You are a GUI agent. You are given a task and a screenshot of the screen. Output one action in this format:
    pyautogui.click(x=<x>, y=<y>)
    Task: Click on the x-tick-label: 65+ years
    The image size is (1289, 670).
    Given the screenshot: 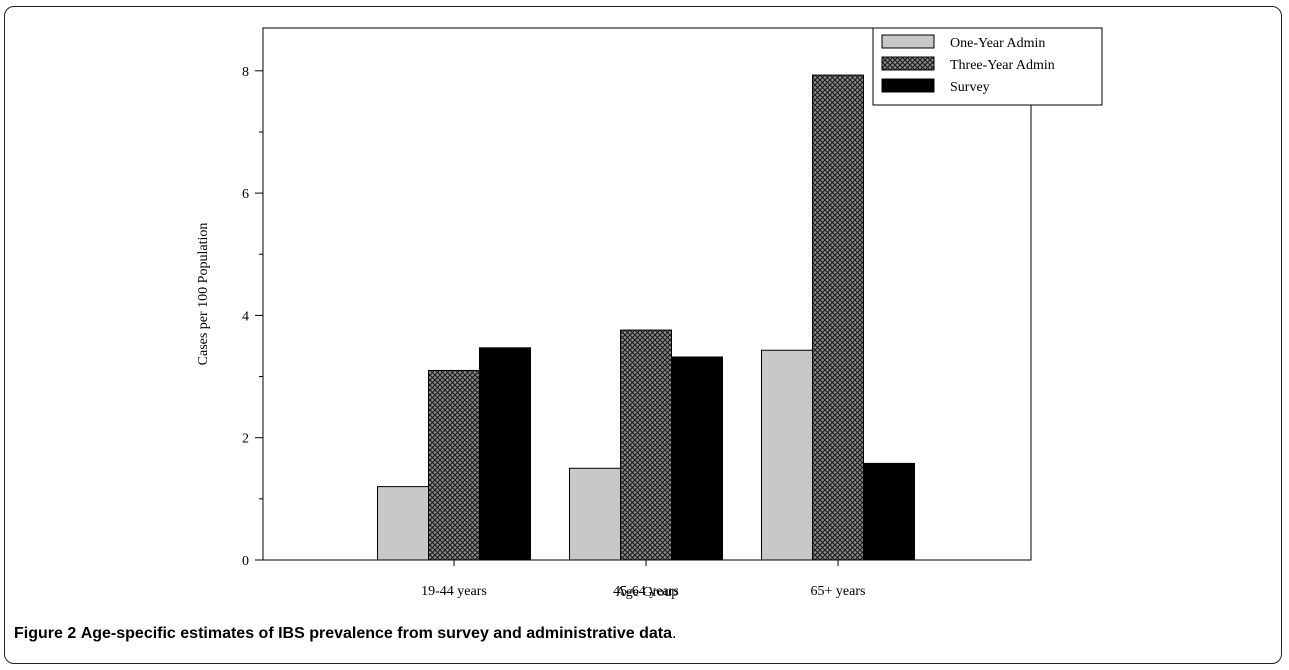 What is the action you would take?
    pyautogui.click(x=838, y=591)
    